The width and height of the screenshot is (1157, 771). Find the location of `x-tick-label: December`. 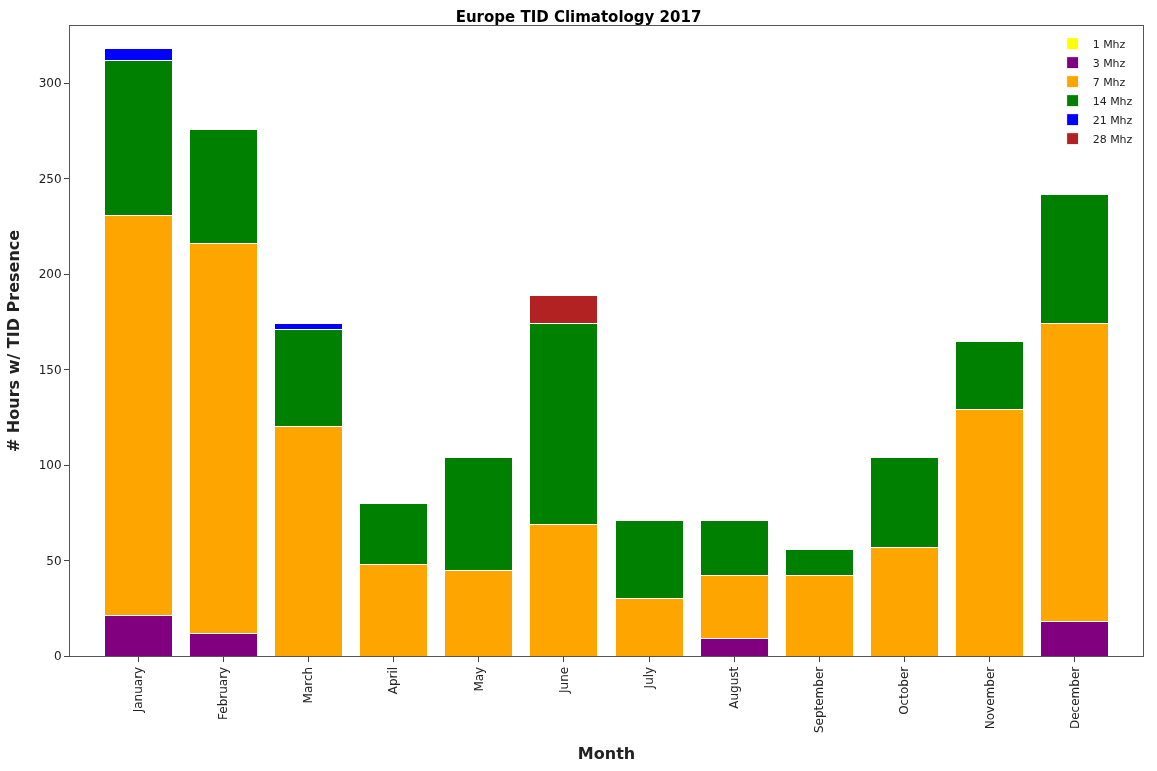

x-tick-label: December is located at coordinates (1074, 698).